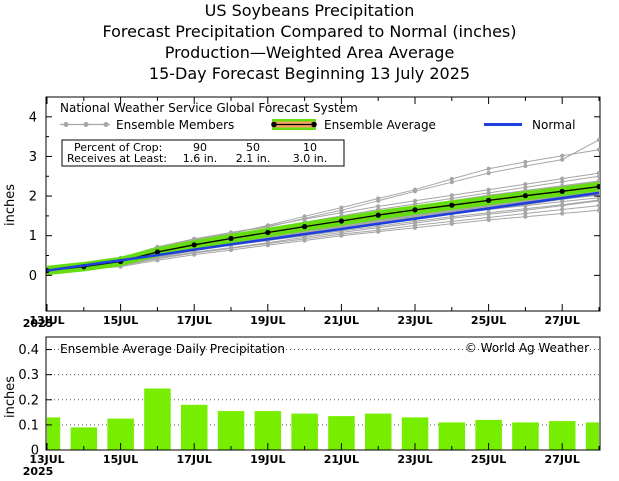 This screenshot has height=481, width=619. I want to click on percentile-box-frame, so click(203, 153).